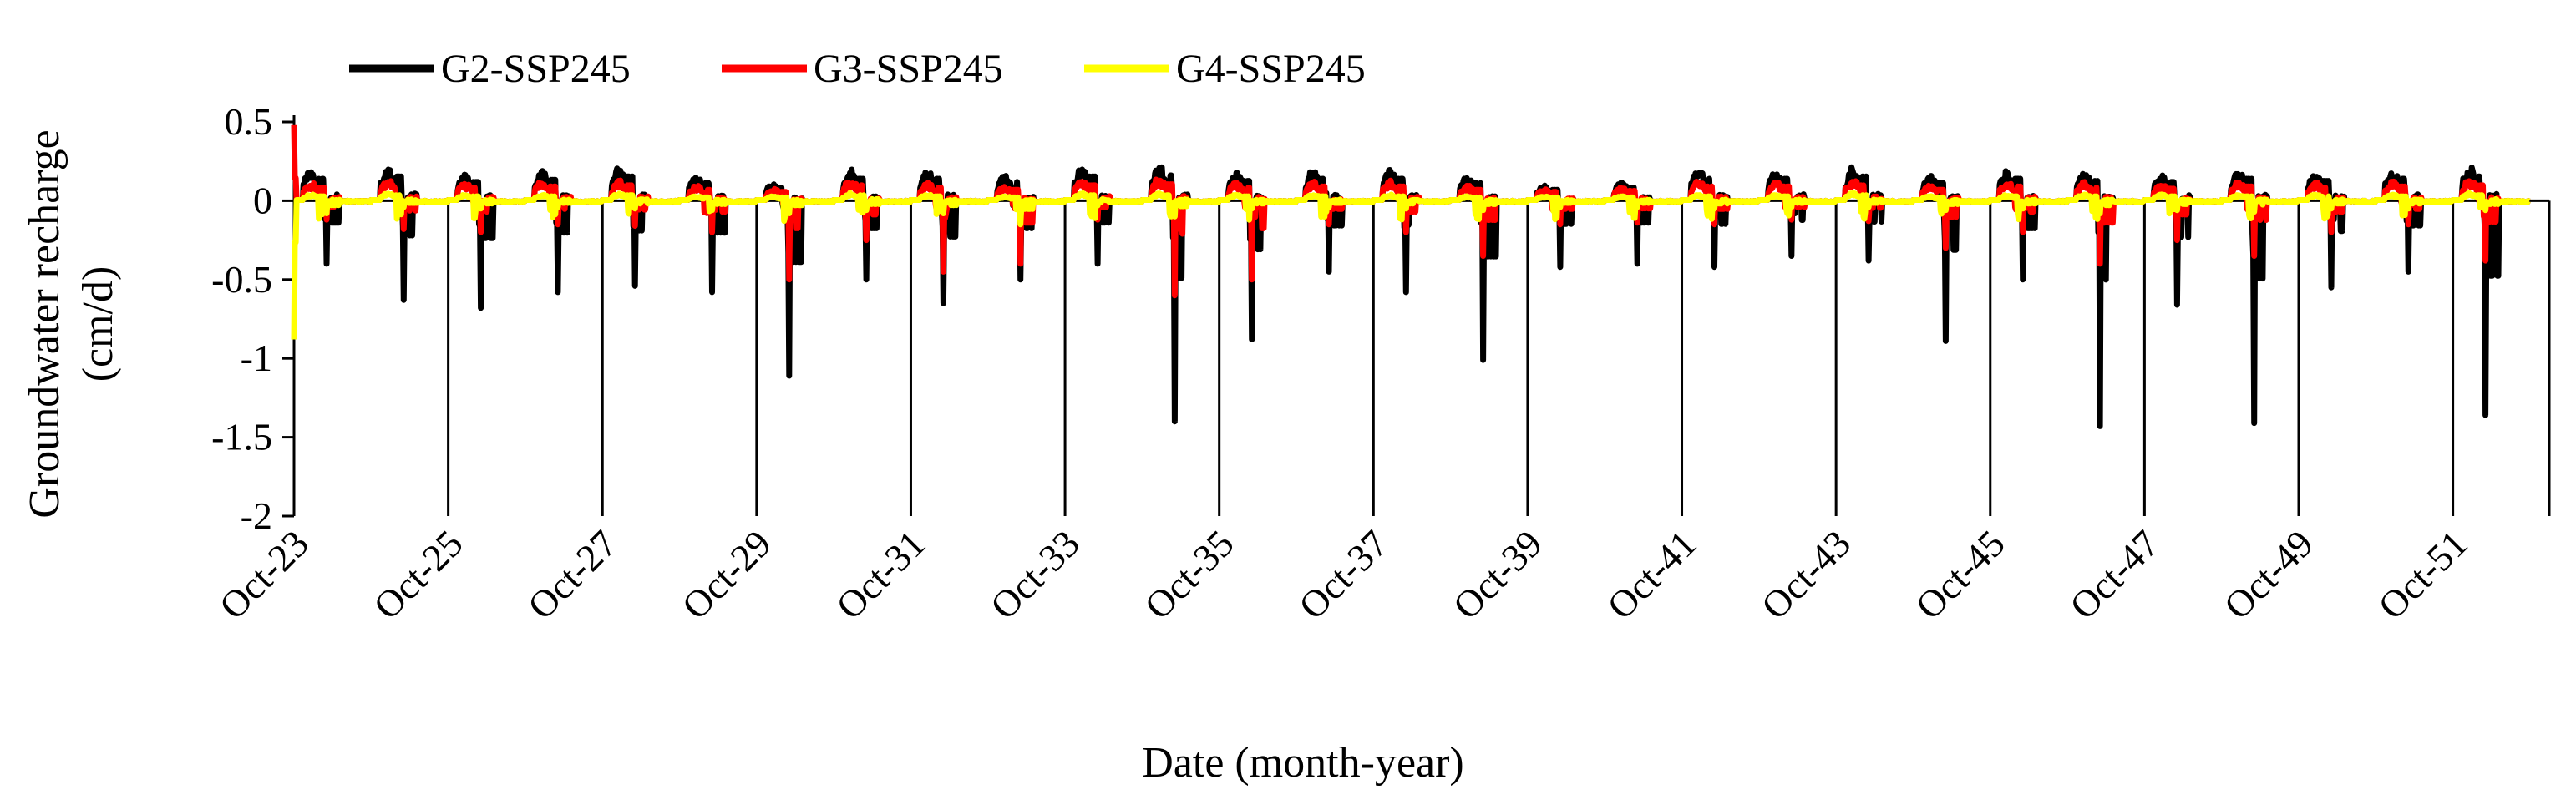 The height and width of the screenshot is (805, 2576). I want to click on legend-label-g3: G3-SSP245, so click(908, 69).